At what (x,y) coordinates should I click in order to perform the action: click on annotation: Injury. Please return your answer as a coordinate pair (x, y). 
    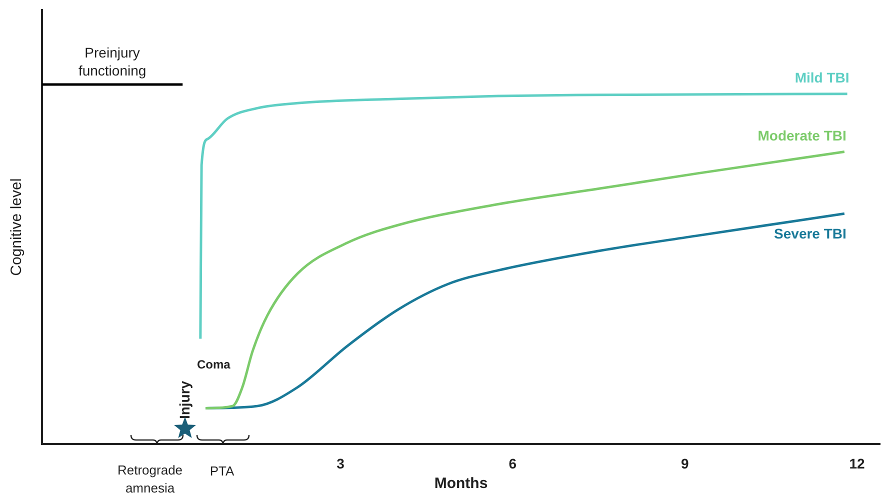
    Looking at the image, I should click on (184, 400).